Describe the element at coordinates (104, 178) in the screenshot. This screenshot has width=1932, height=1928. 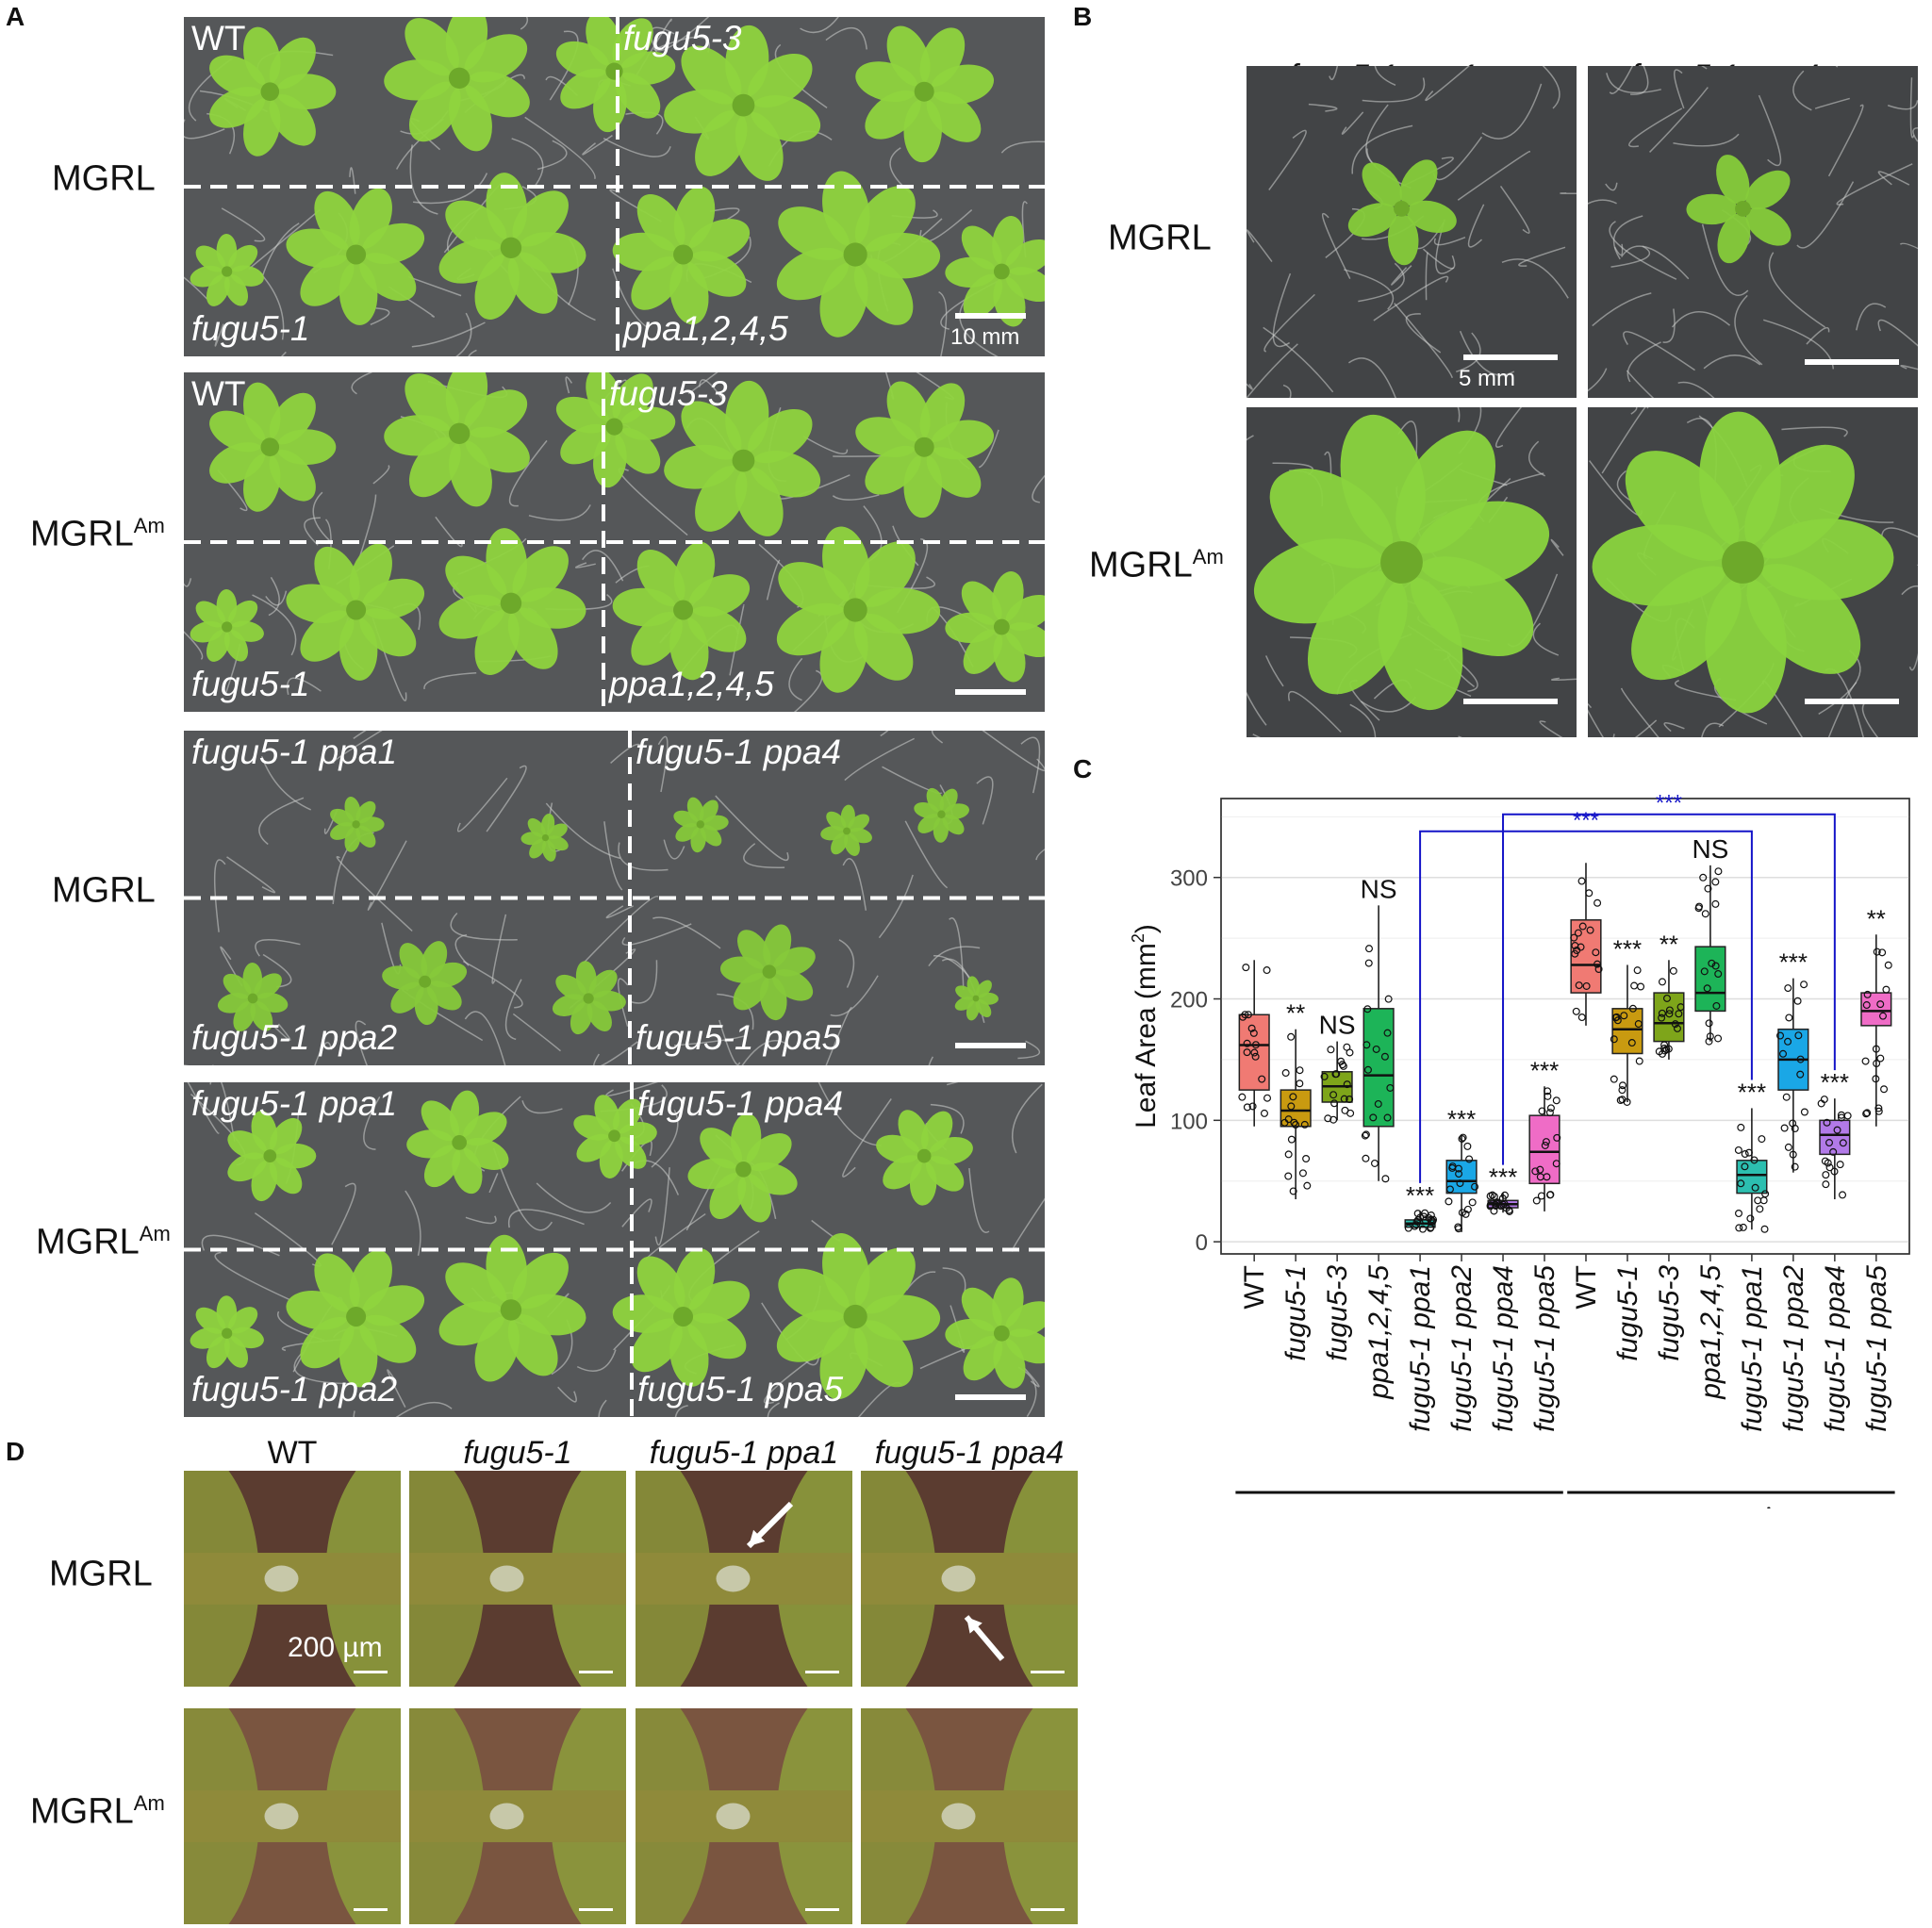
I see `panel-a-row-label: MGRL` at that location.